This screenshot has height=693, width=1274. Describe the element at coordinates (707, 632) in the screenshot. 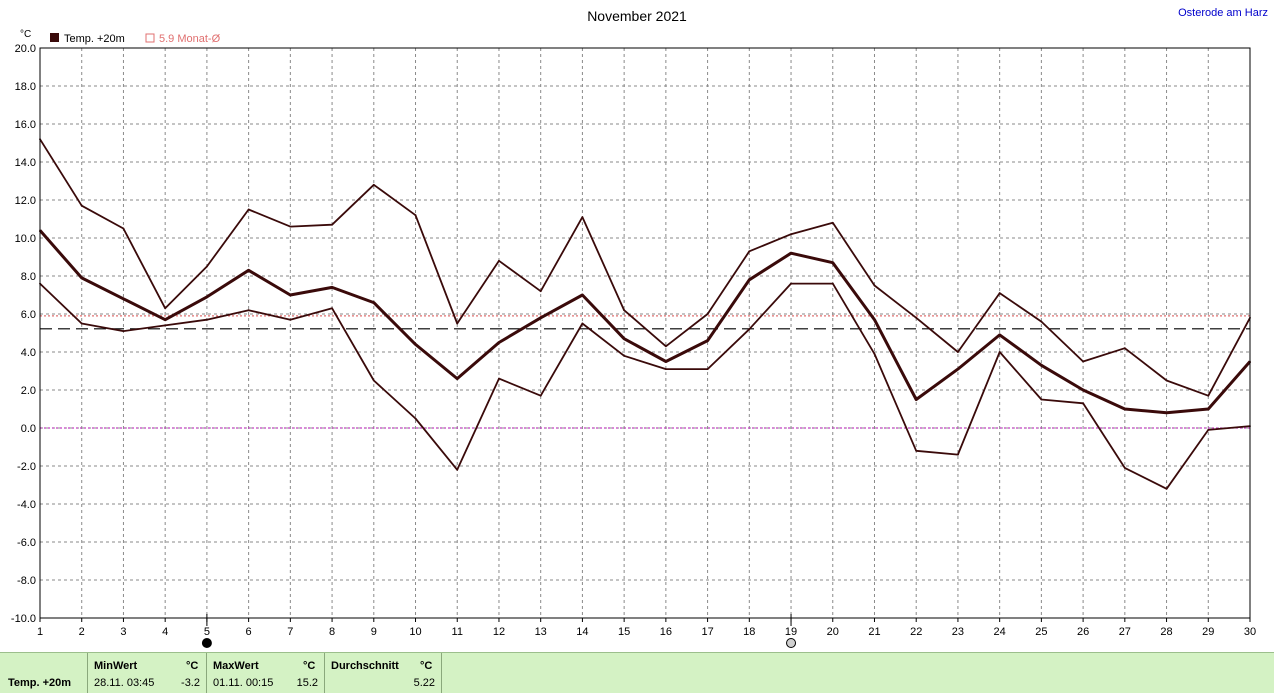

I see `x-tick-label: 17` at that location.